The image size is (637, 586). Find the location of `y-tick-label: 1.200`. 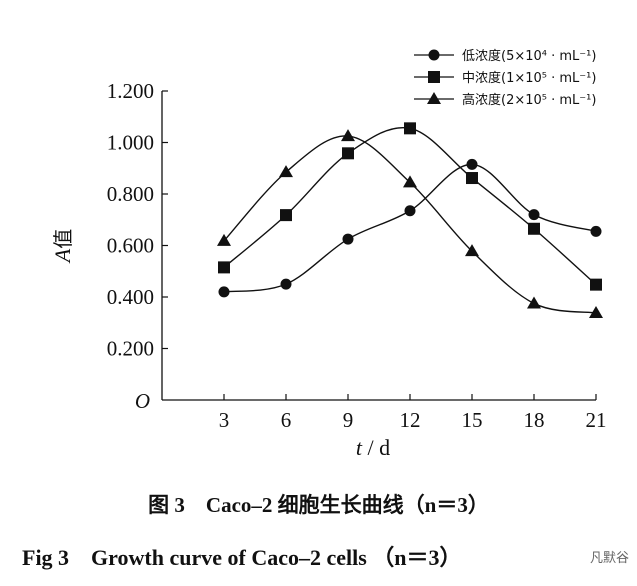

y-tick-label: 1.200 is located at coordinates (130, 91).